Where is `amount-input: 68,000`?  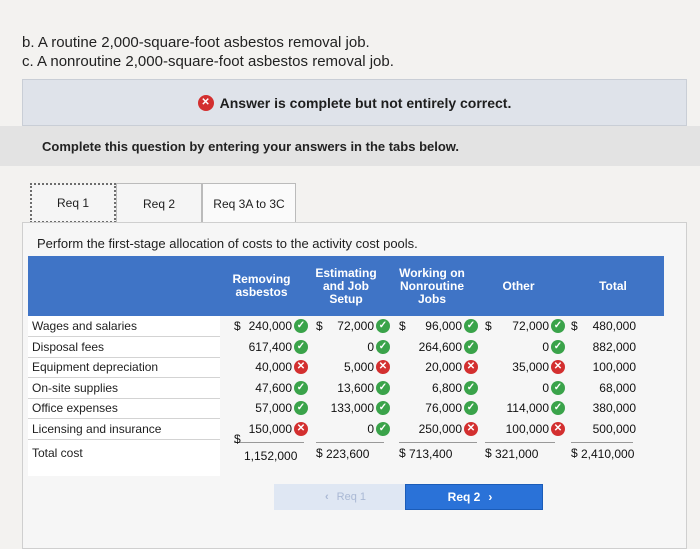
amount-input: 68,000 is located at coordinates (617, 388).